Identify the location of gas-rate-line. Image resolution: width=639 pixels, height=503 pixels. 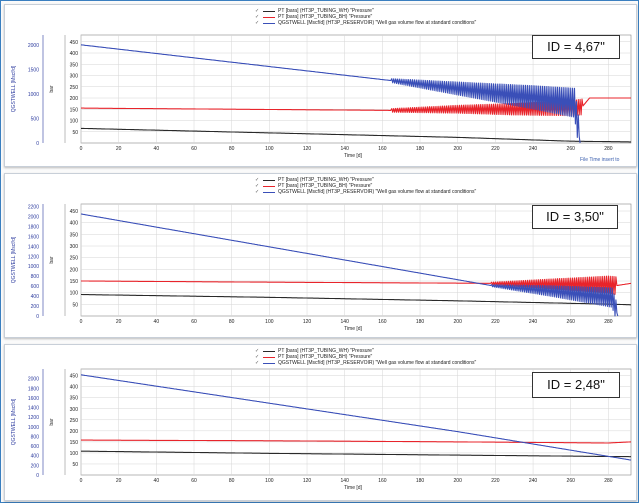
(356, 417).